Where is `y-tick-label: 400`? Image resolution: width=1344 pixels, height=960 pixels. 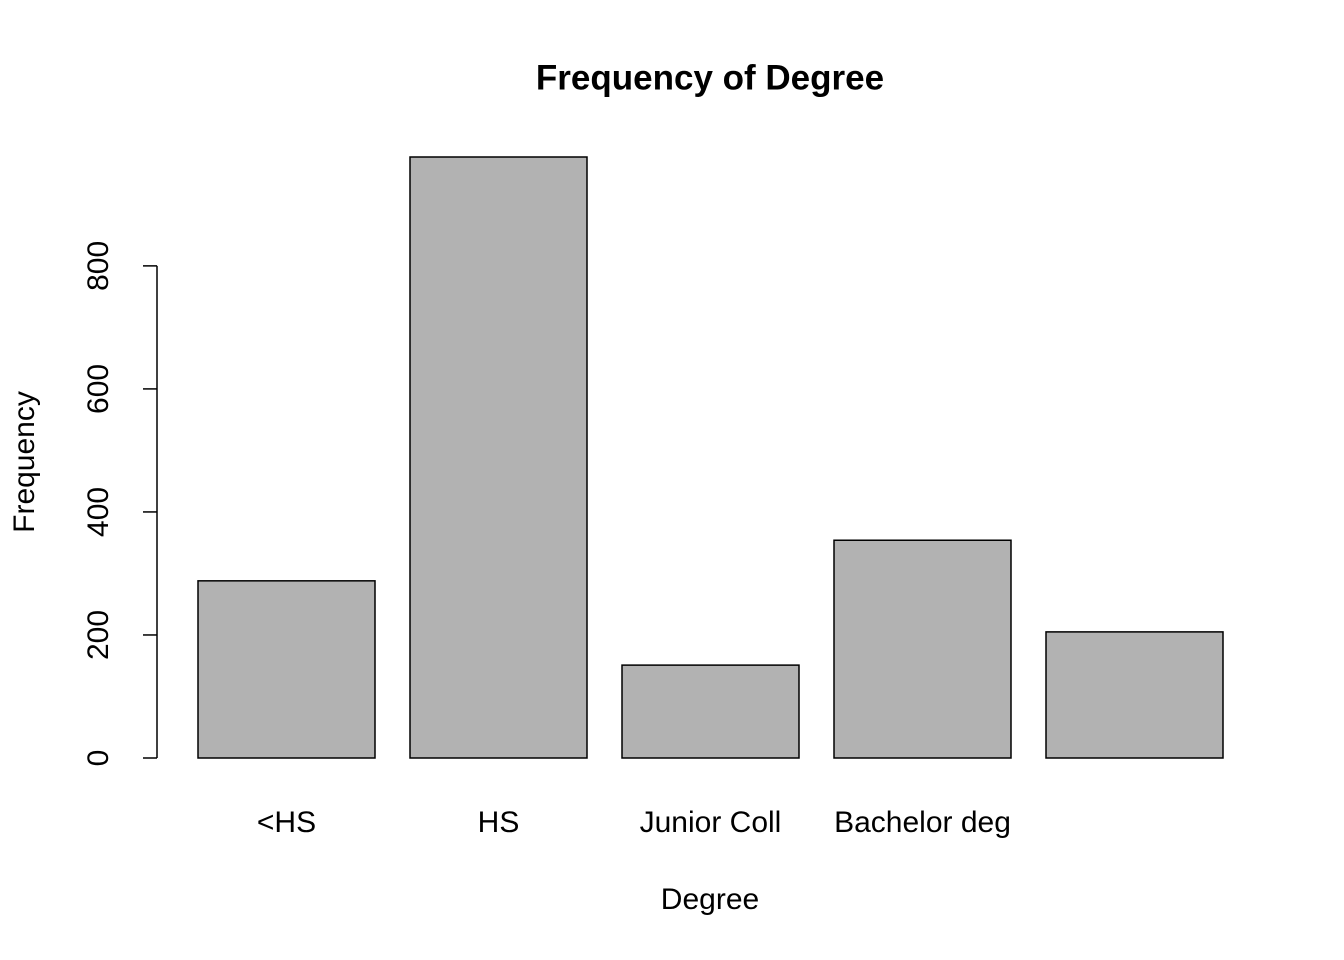
y-tick-label: 400 is located at coordinates (98, 512).